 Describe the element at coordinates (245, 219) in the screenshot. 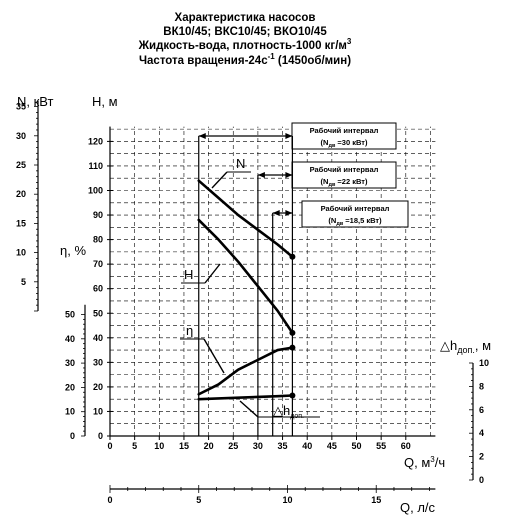

I see `curve-N` at that location.